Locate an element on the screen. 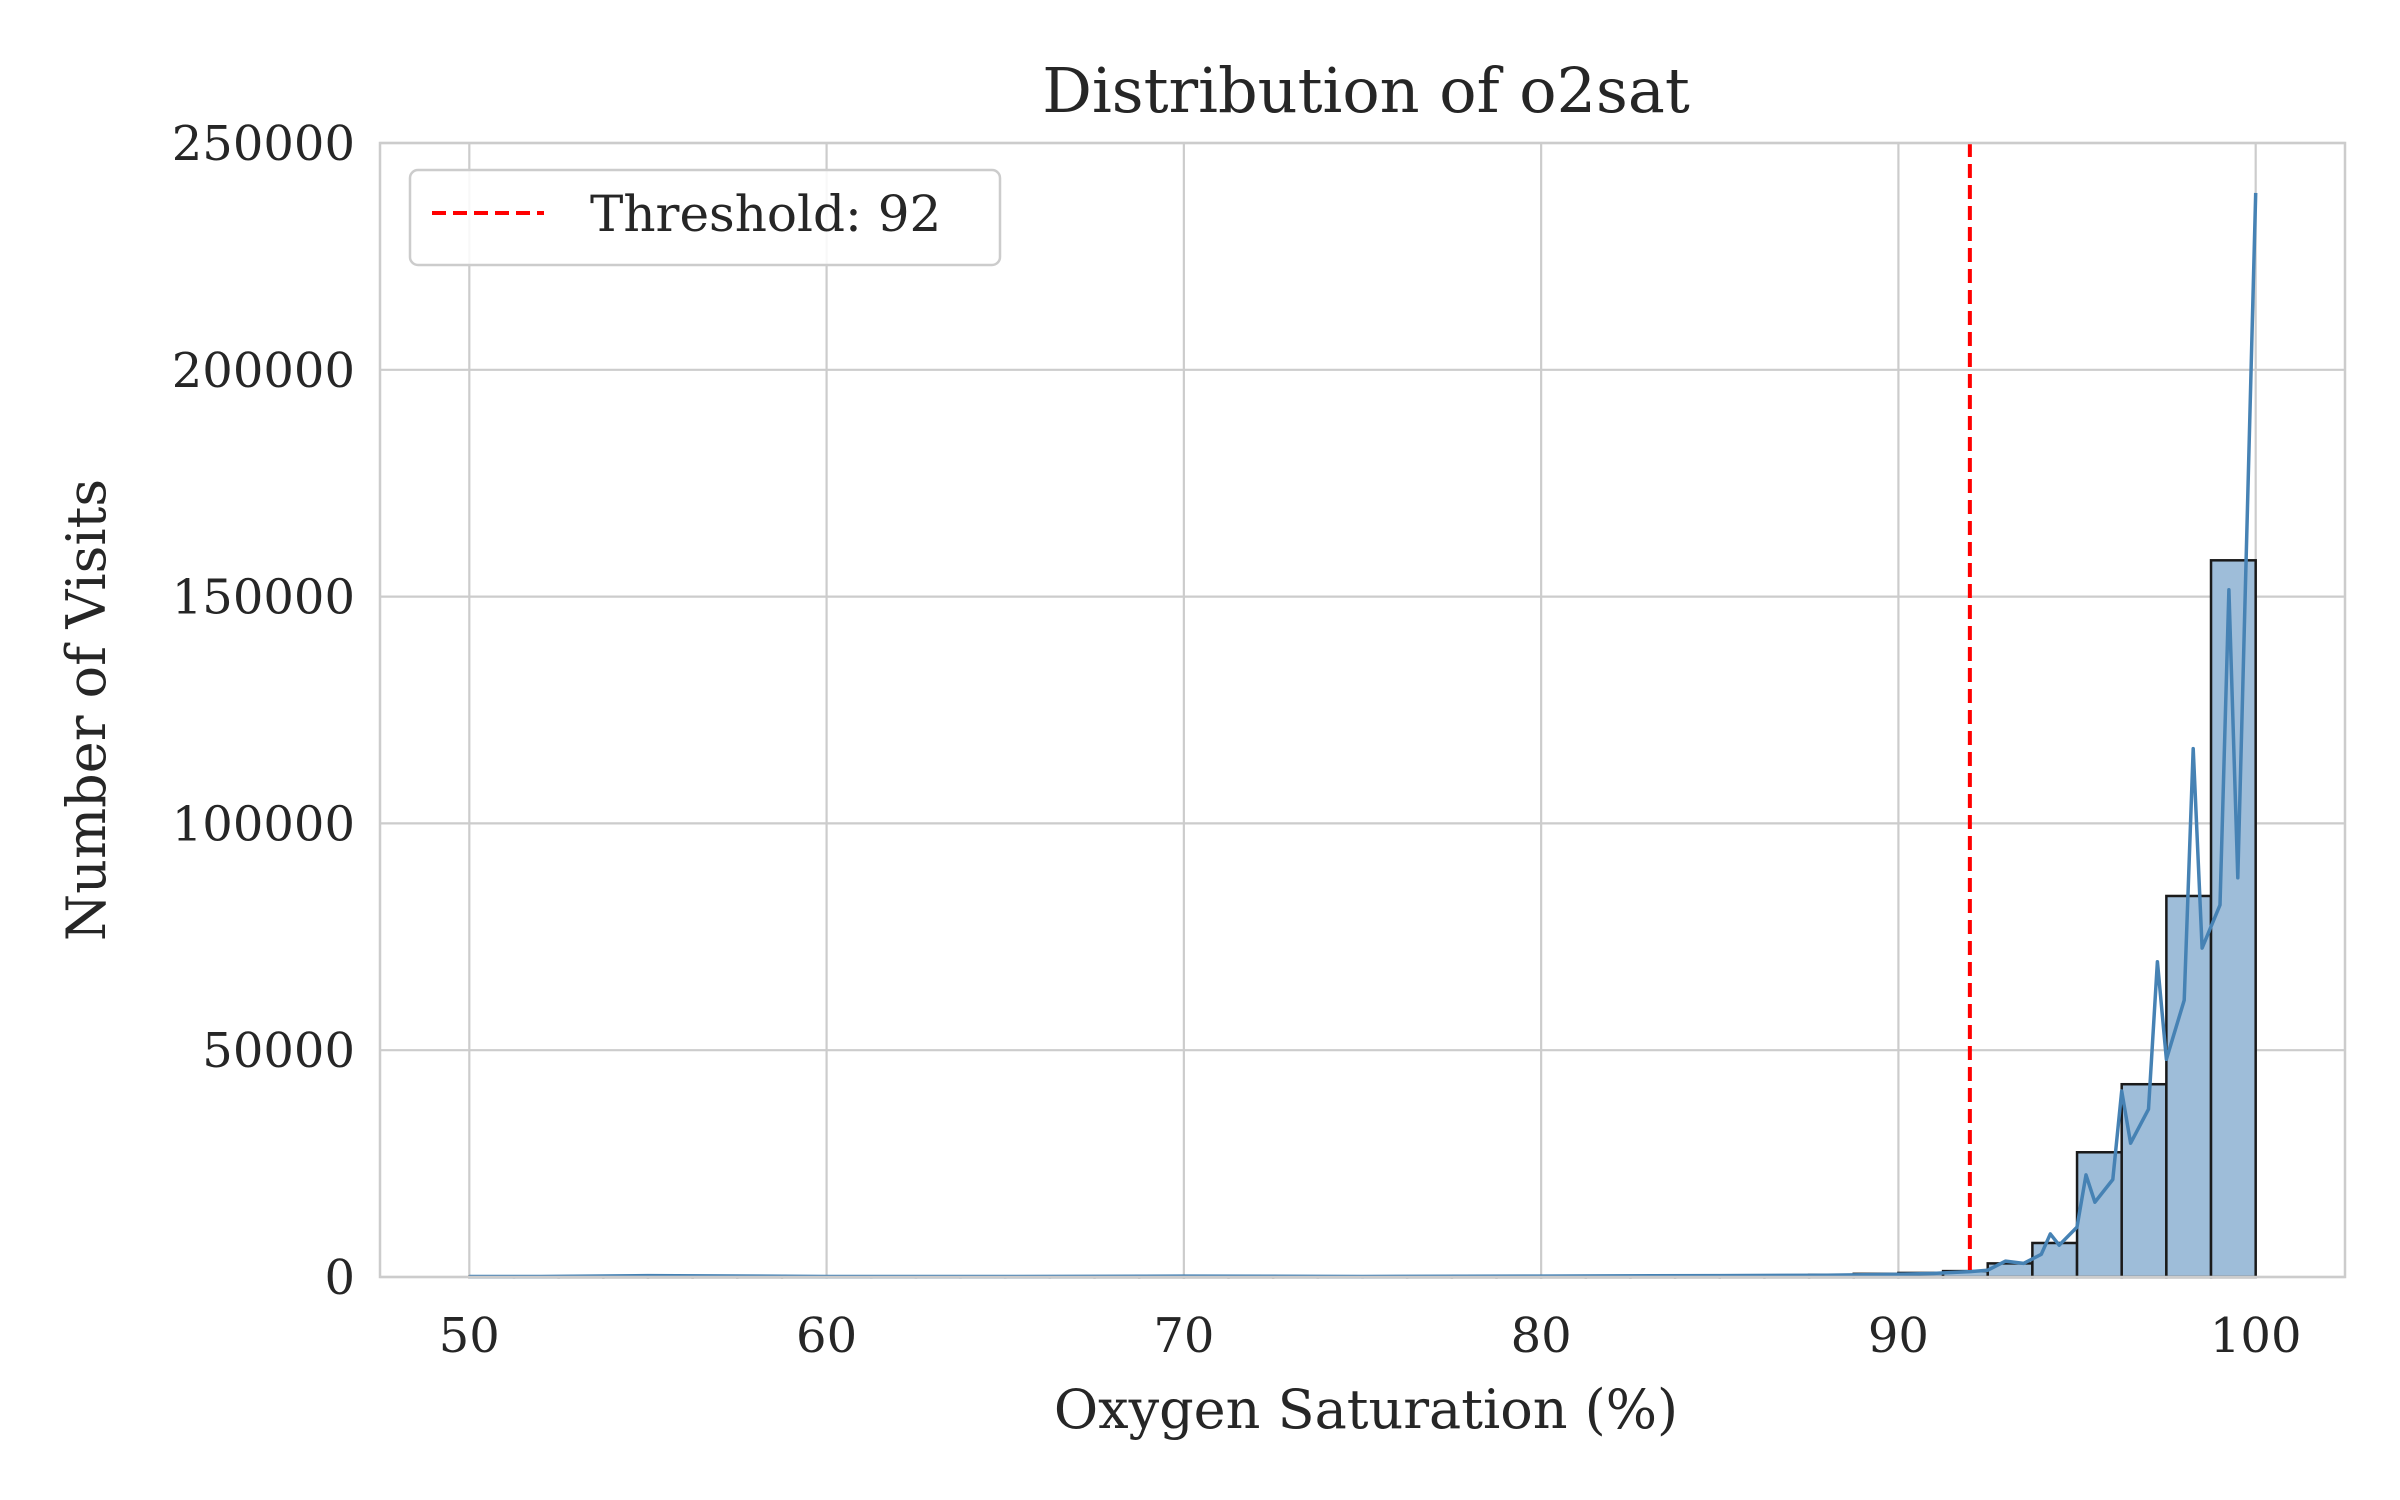 This screenshot has height=1500, width=2400. y-tick-label: 250000 is located at coordinates (263, 144).